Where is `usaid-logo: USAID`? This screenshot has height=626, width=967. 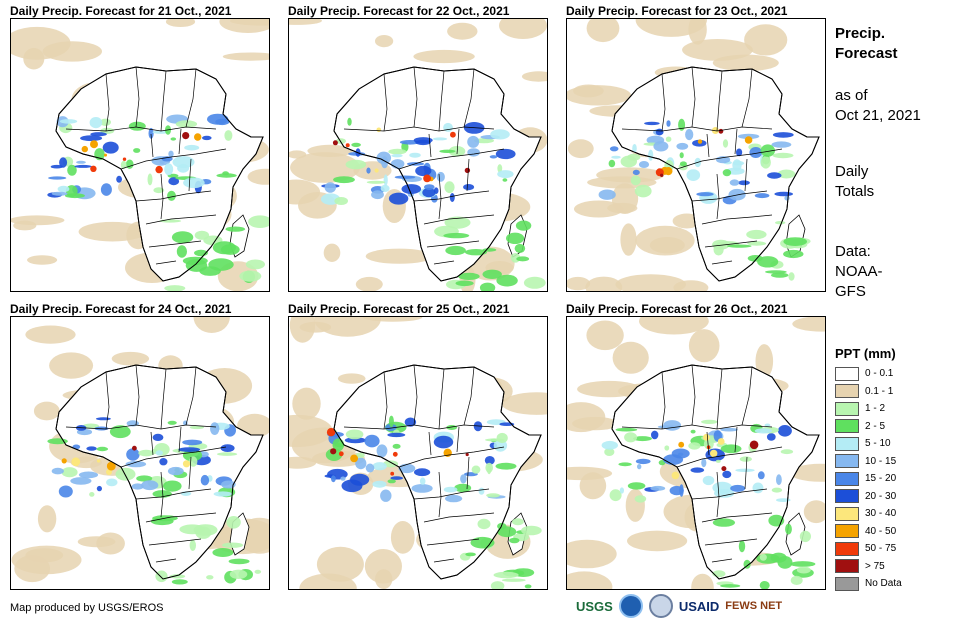
usaid-logo: USAID is located at coordinates (699, 606).